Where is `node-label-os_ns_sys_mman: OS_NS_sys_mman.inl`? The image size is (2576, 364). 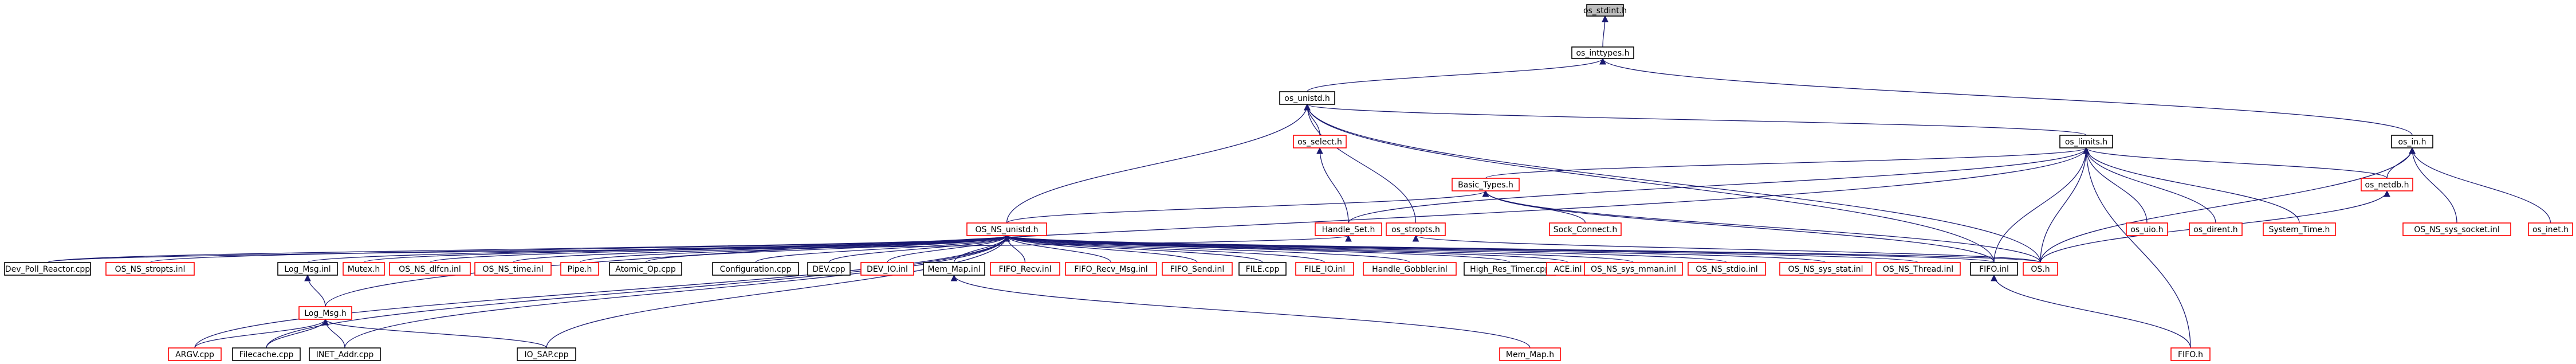
node-label-os_ns_sys_mman: OS_NS_sys_mman.inl is located at coordinates (1633, 269).